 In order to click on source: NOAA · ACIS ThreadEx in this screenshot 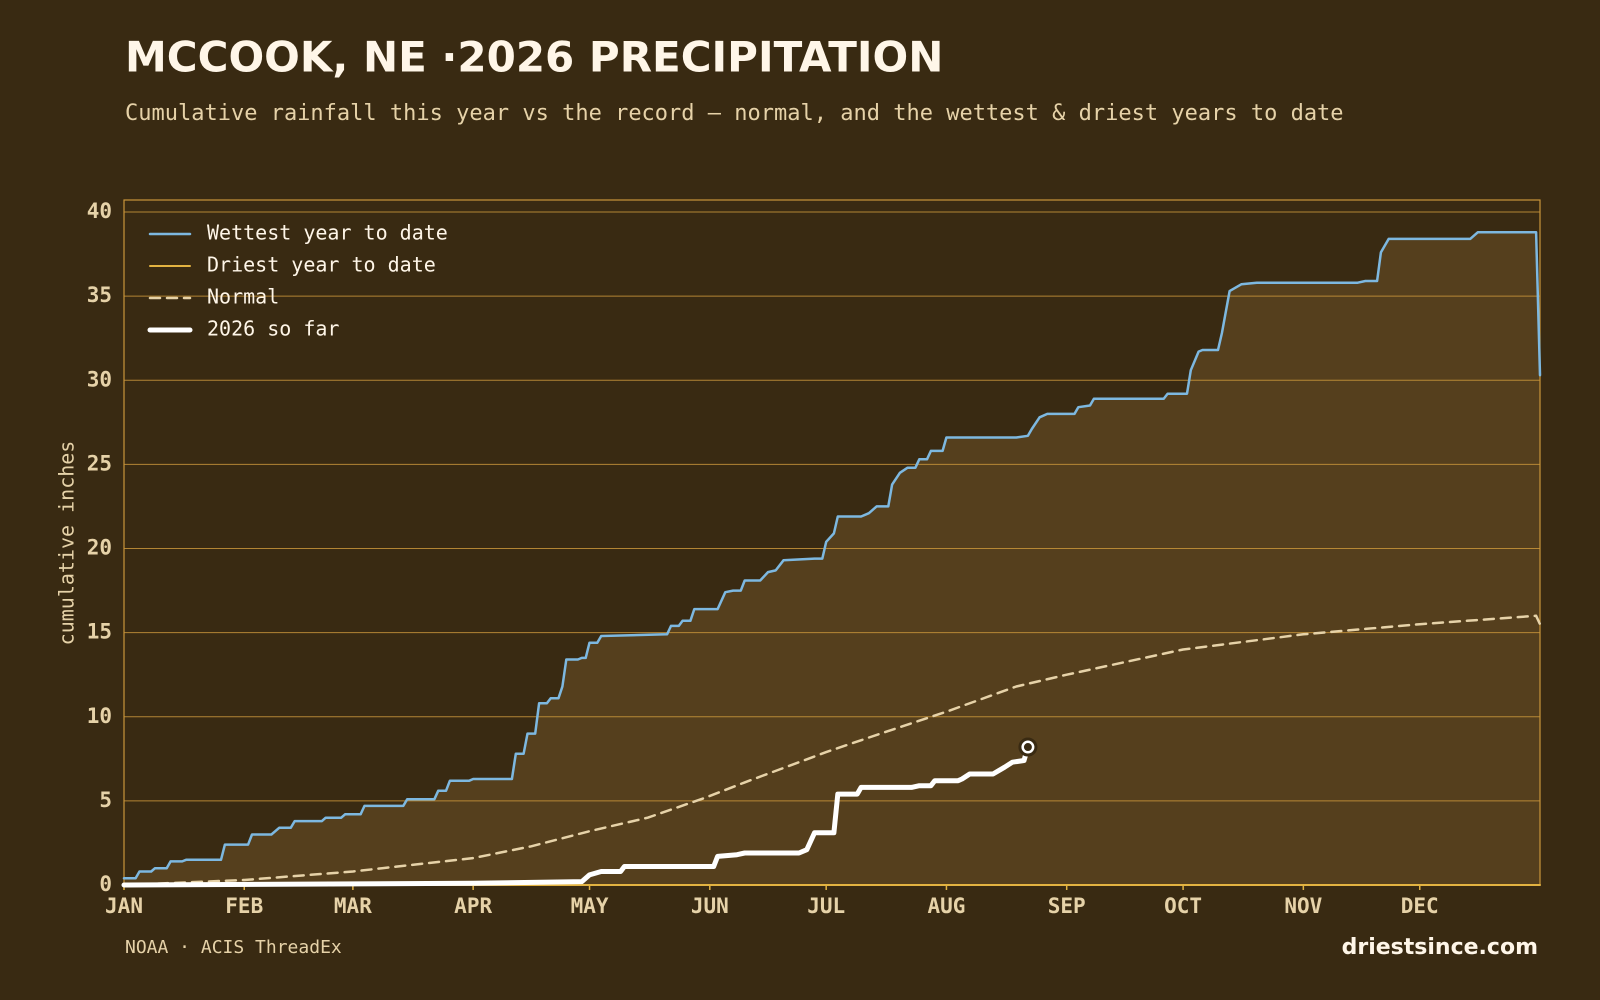, I will do `click(233, 947)`.